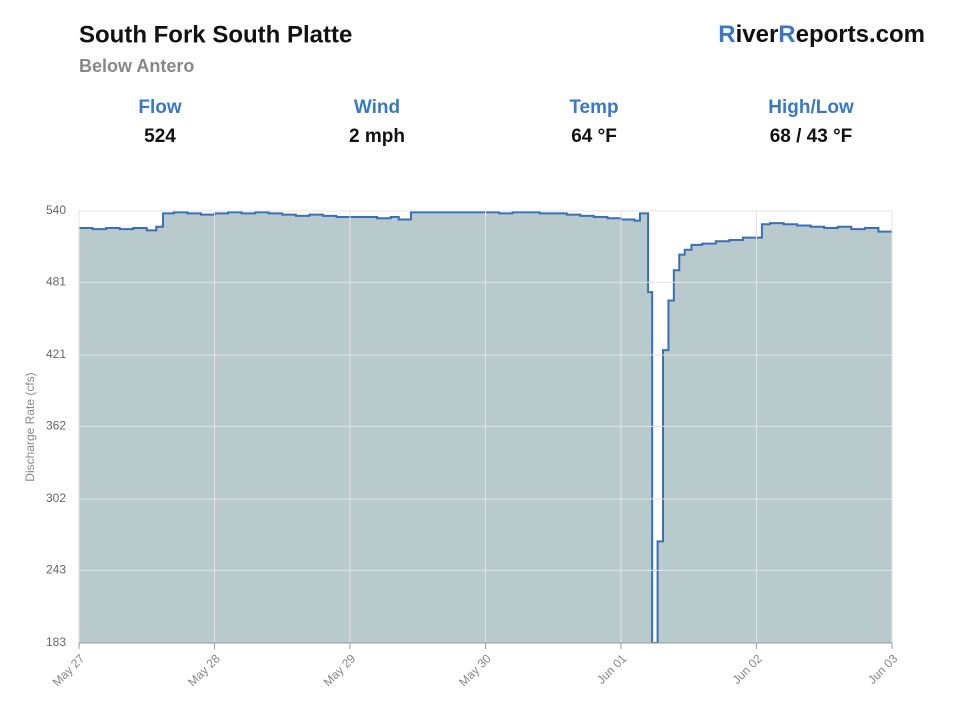 Image resolution: width=960 pixels, height=720 pixels. I want to click on x-tick-label: Jun 03, so click(883, 669).